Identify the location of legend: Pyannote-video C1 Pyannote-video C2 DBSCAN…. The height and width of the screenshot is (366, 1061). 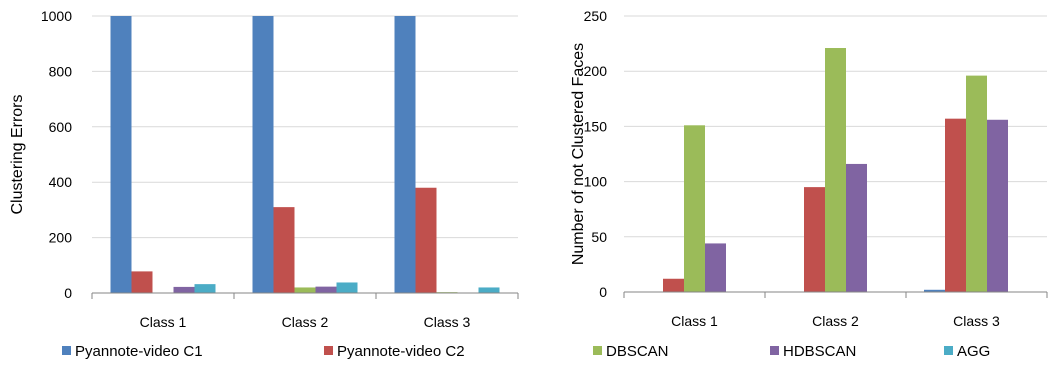
(526, 351).